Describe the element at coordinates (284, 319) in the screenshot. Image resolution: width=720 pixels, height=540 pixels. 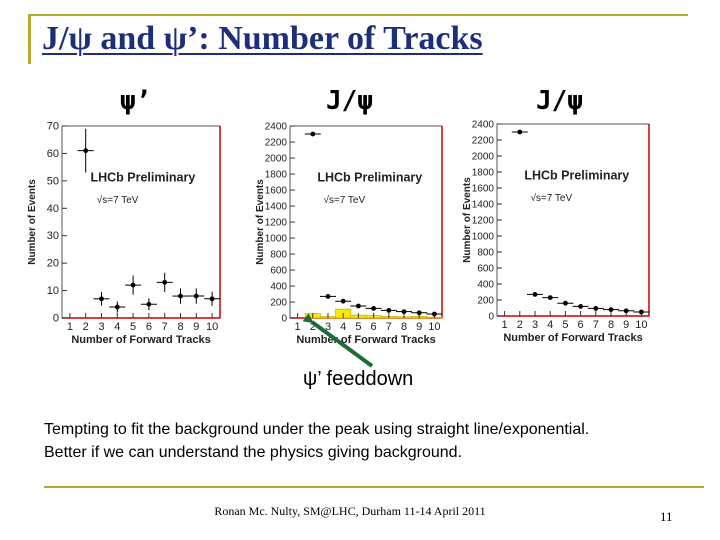
I see `chart2-ytick-label: 0` at that location.